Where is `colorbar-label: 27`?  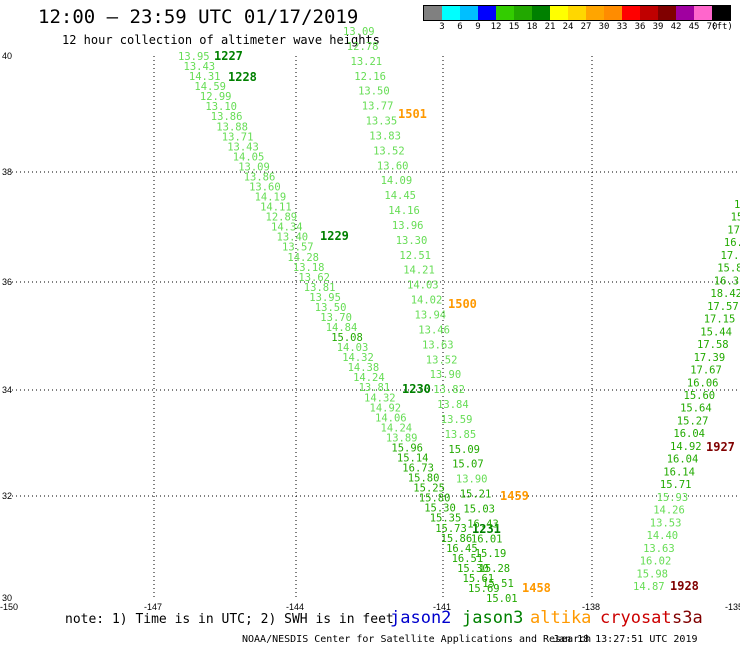 colorbar-label: 27 is located at coordinates (586, 27).